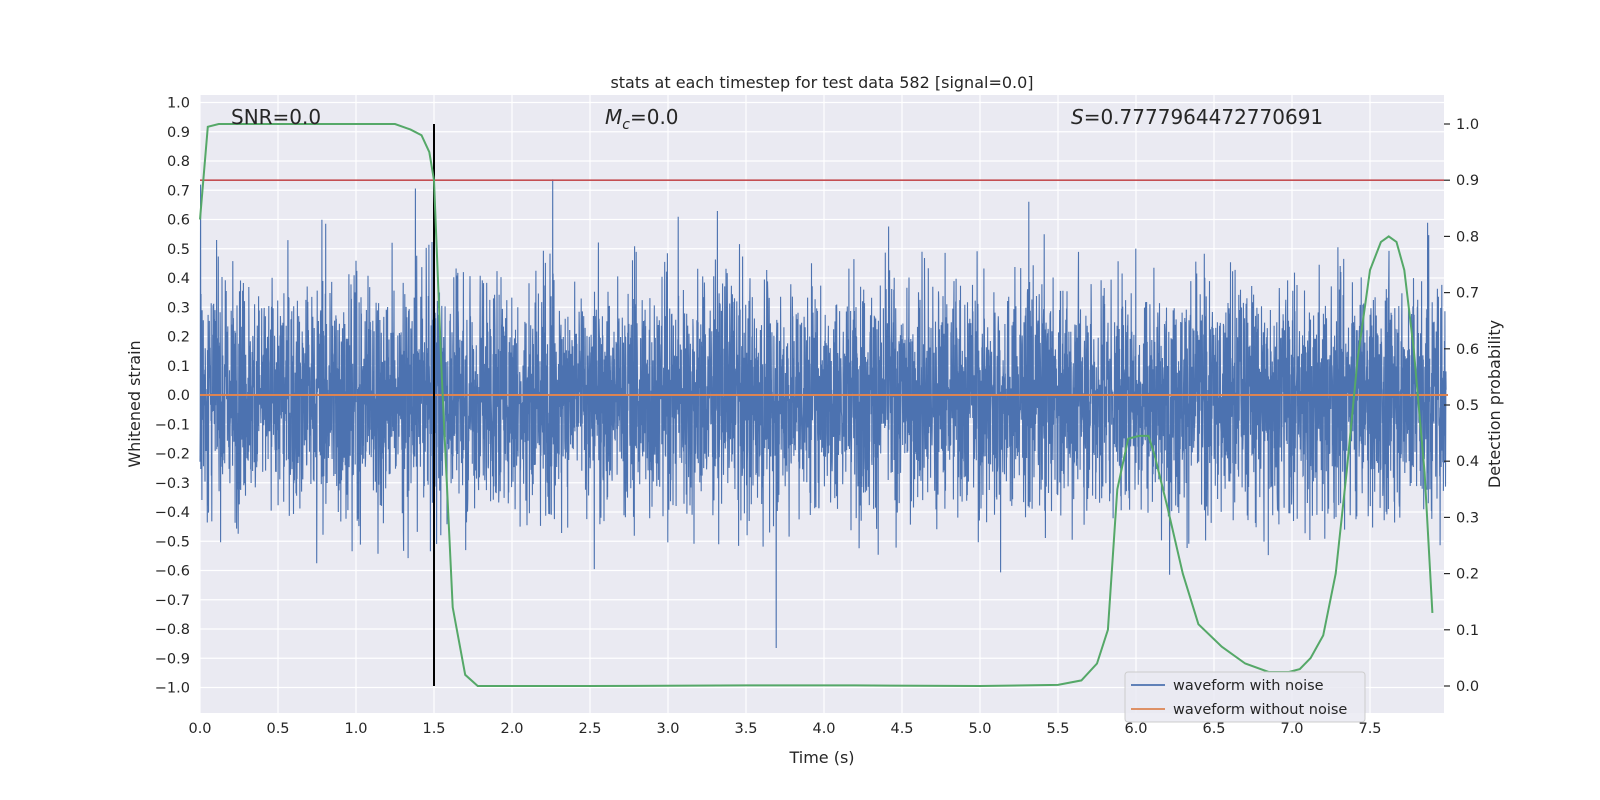 The width and height of the screenshot is (1600, 800). I want to click on legend-label-waveform-without-noise: waveform without noise, so click(1260, 710).